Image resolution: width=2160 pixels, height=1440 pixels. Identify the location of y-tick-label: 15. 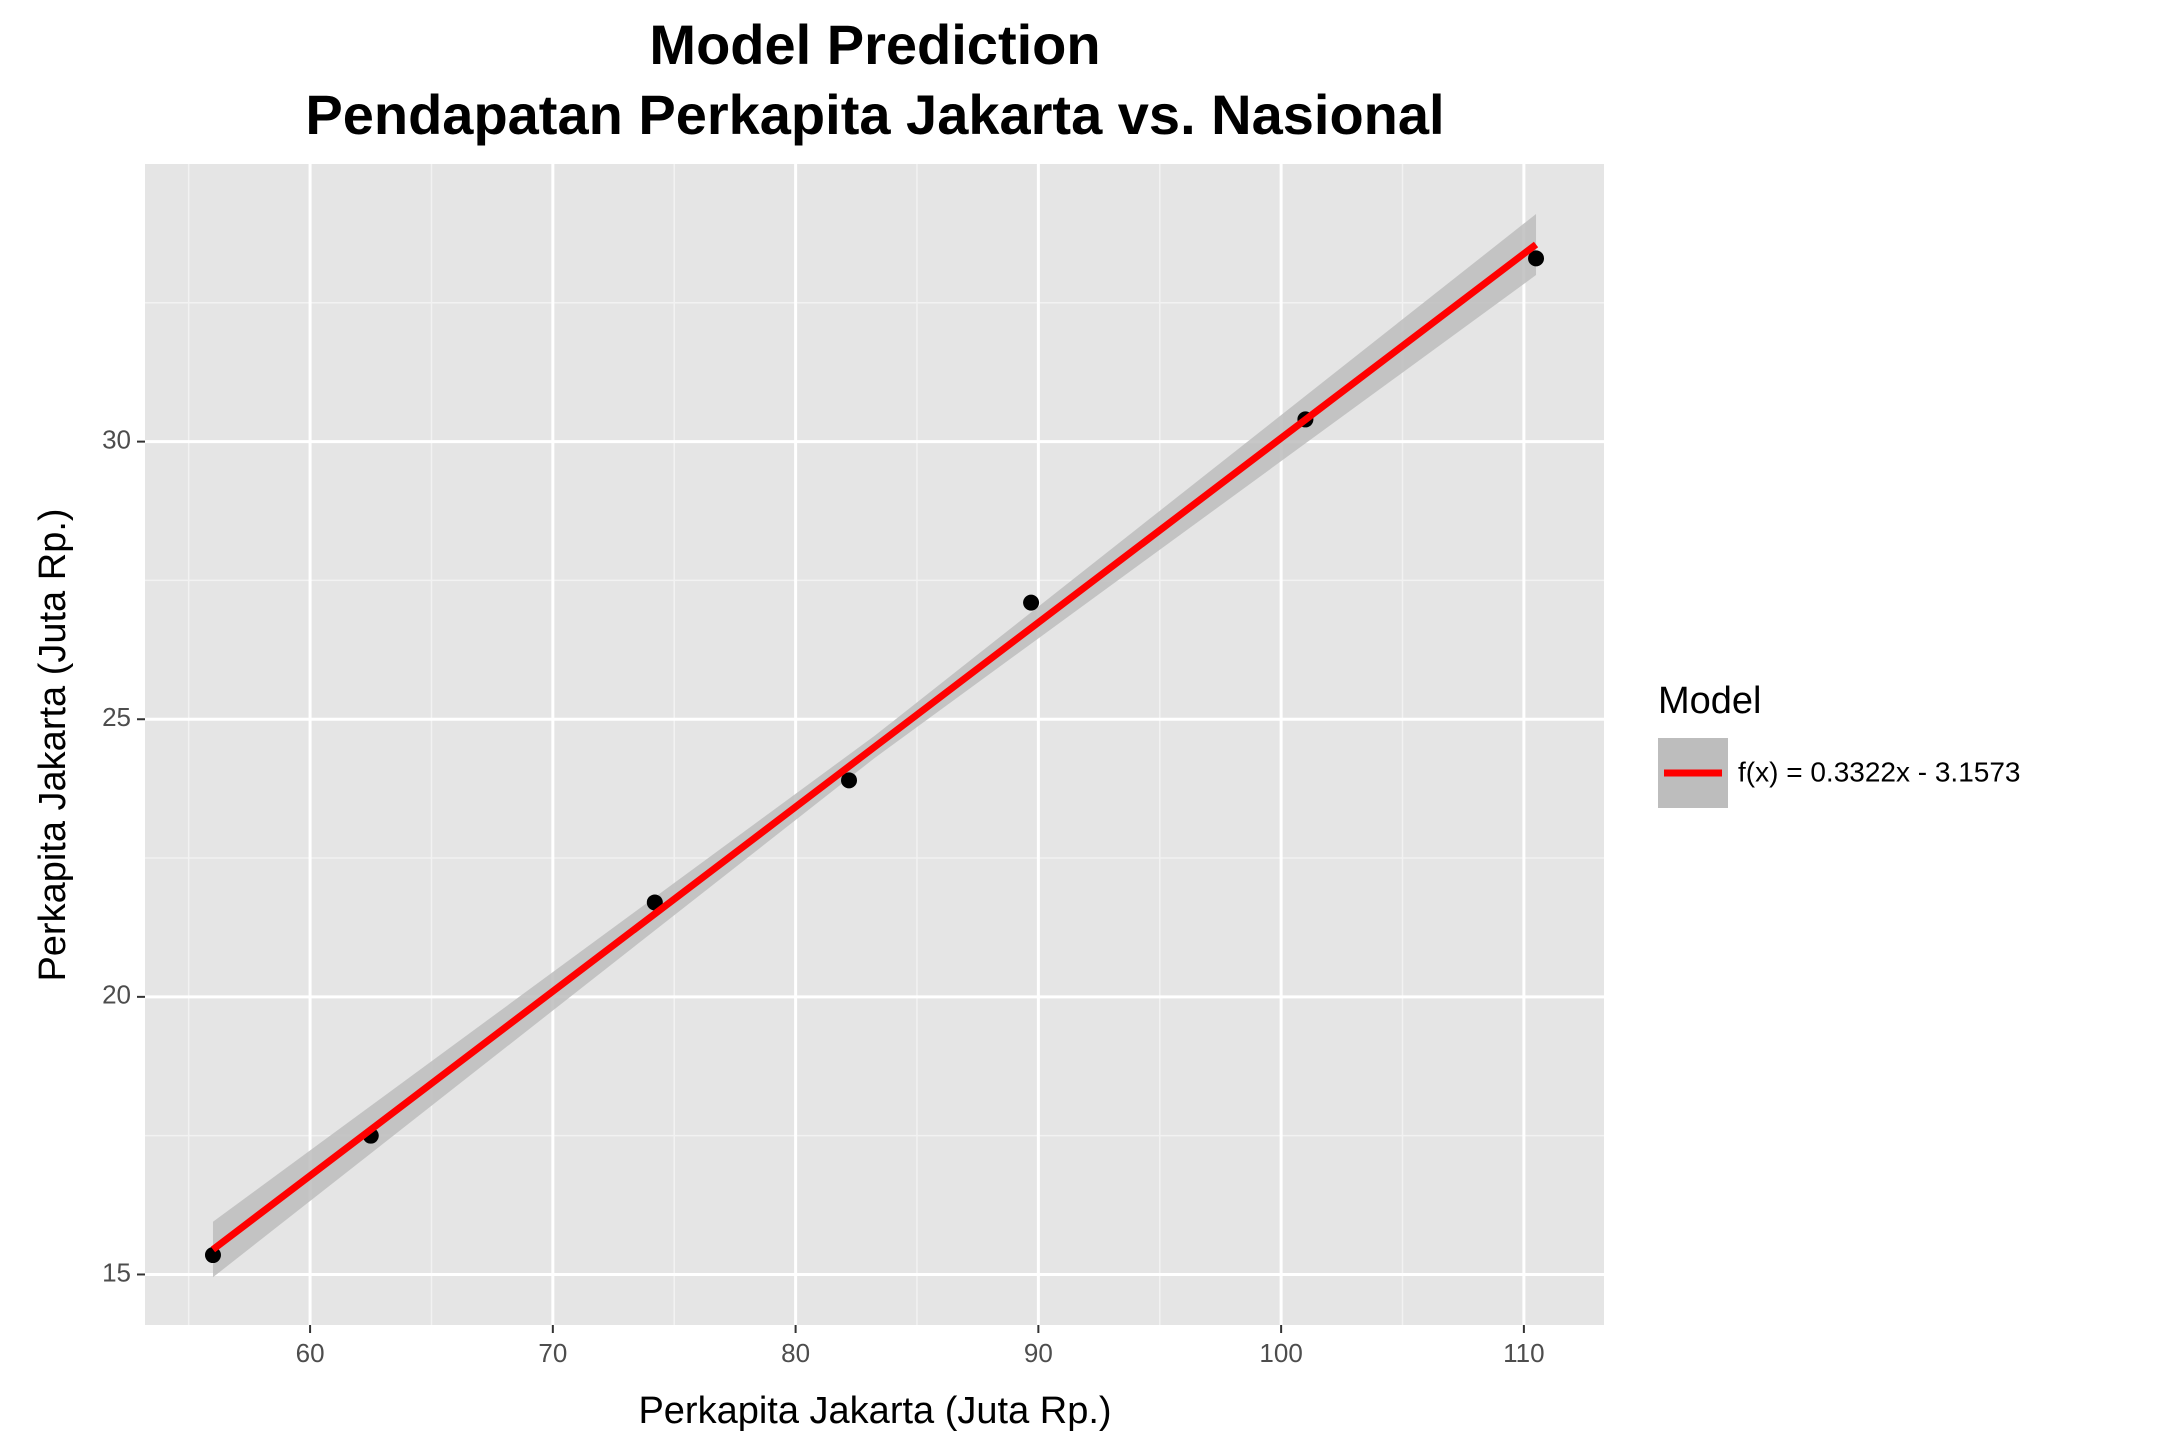
(116, 1272).